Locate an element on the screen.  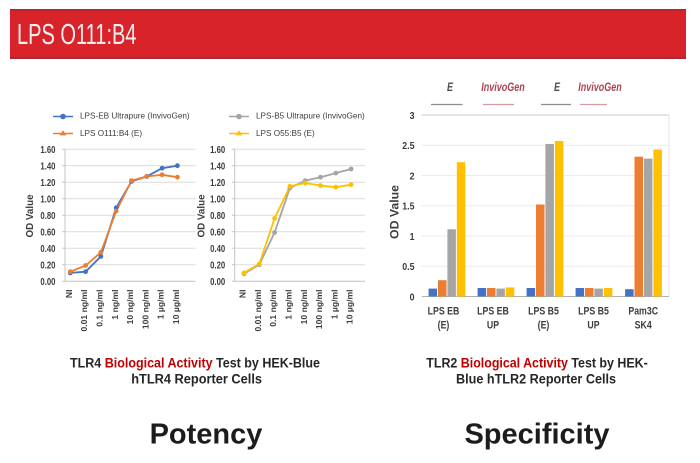
svg-text: 1 is located at coordinates (412, 237).